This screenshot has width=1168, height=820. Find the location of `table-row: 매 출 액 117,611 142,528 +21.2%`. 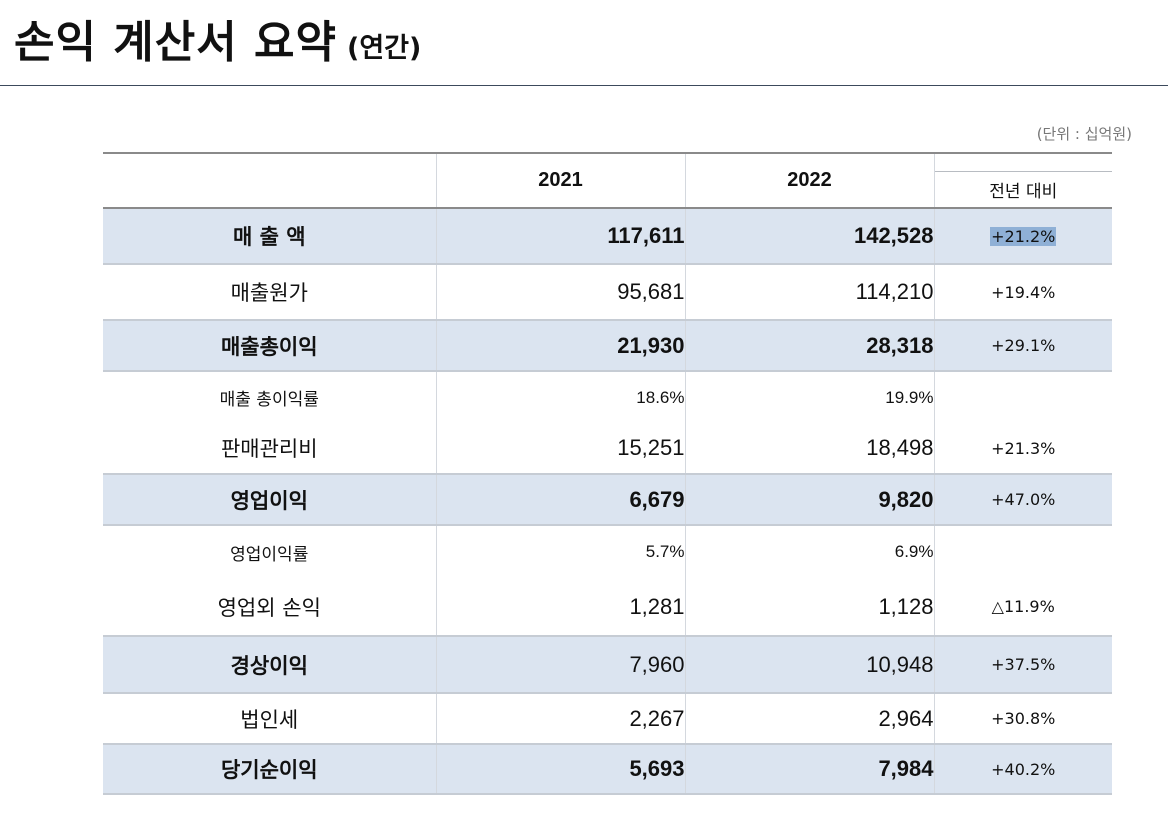

table-row: 매 출 액 117,611 142,528 +21.2% is located at coordinates (607, 236).